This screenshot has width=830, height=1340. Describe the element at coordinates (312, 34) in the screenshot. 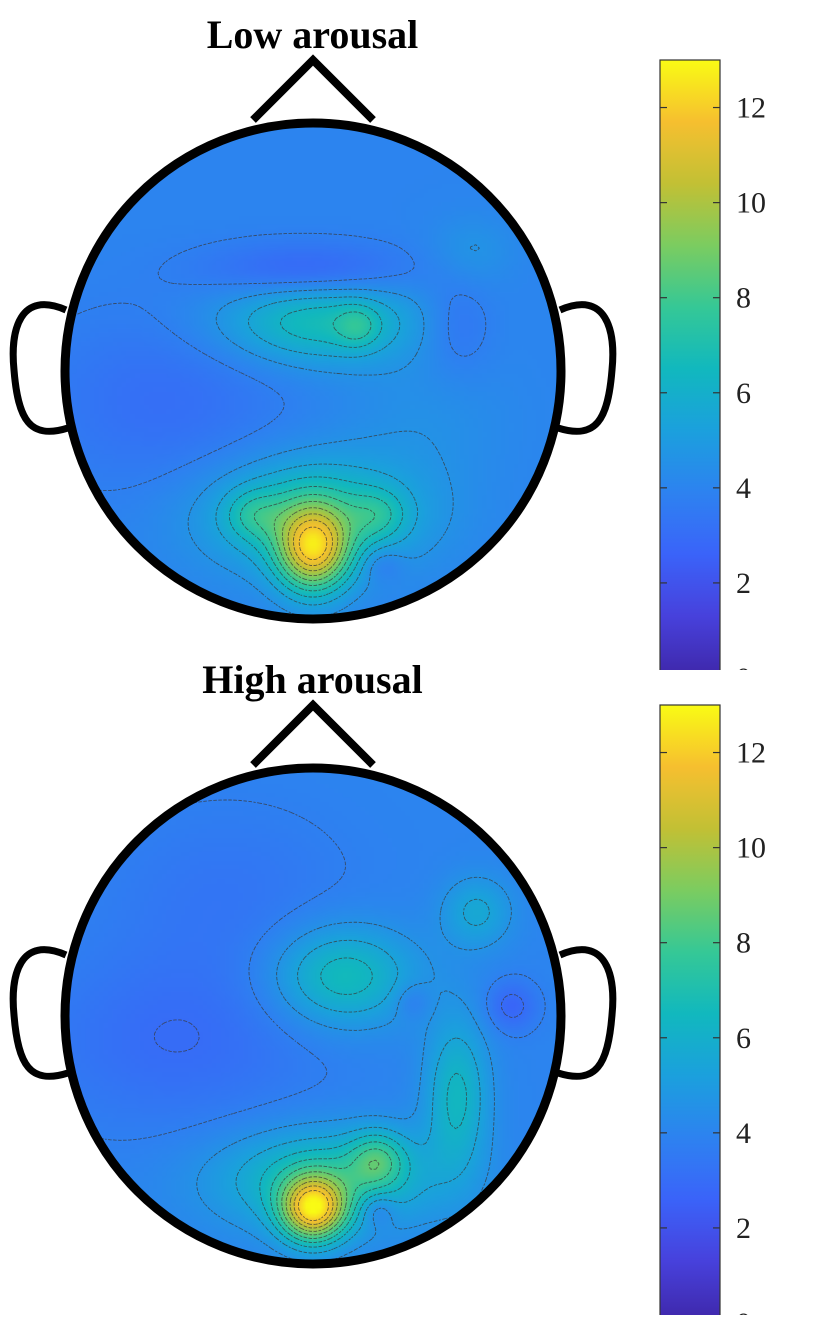

I see `panel-title: Low arousal` at that location.